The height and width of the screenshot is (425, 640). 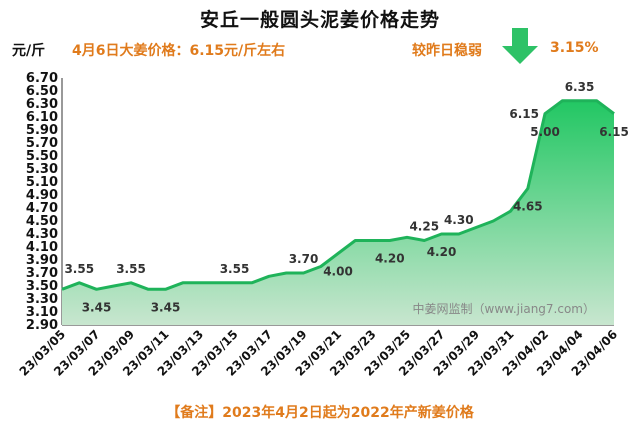 I want to click on data-label: 5.00, so click(x=545, y=132).